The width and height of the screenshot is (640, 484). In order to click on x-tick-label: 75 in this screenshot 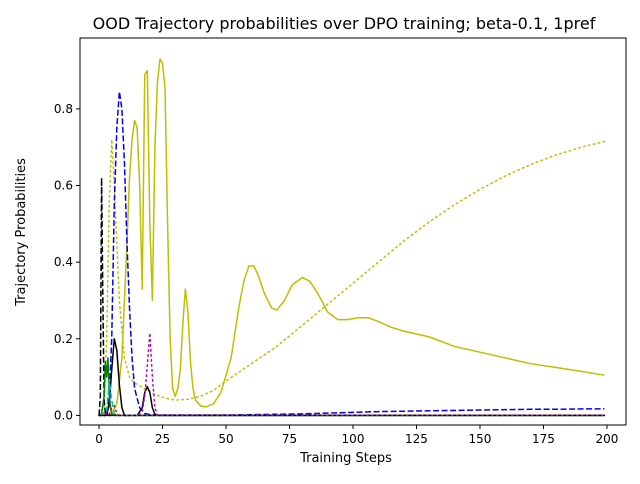, I will do `click(289, 439)`.